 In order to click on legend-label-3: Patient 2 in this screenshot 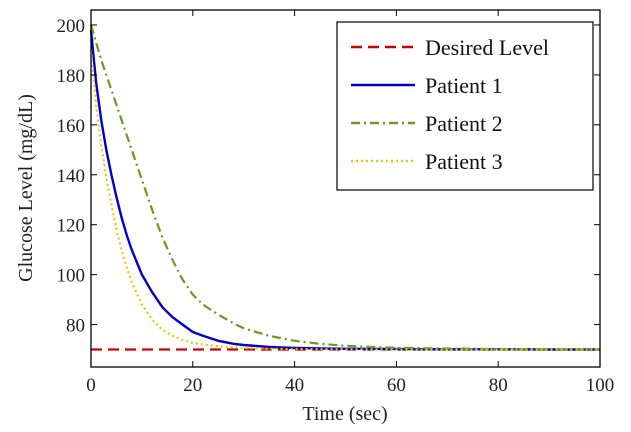, I will do `click(464, 123)`.